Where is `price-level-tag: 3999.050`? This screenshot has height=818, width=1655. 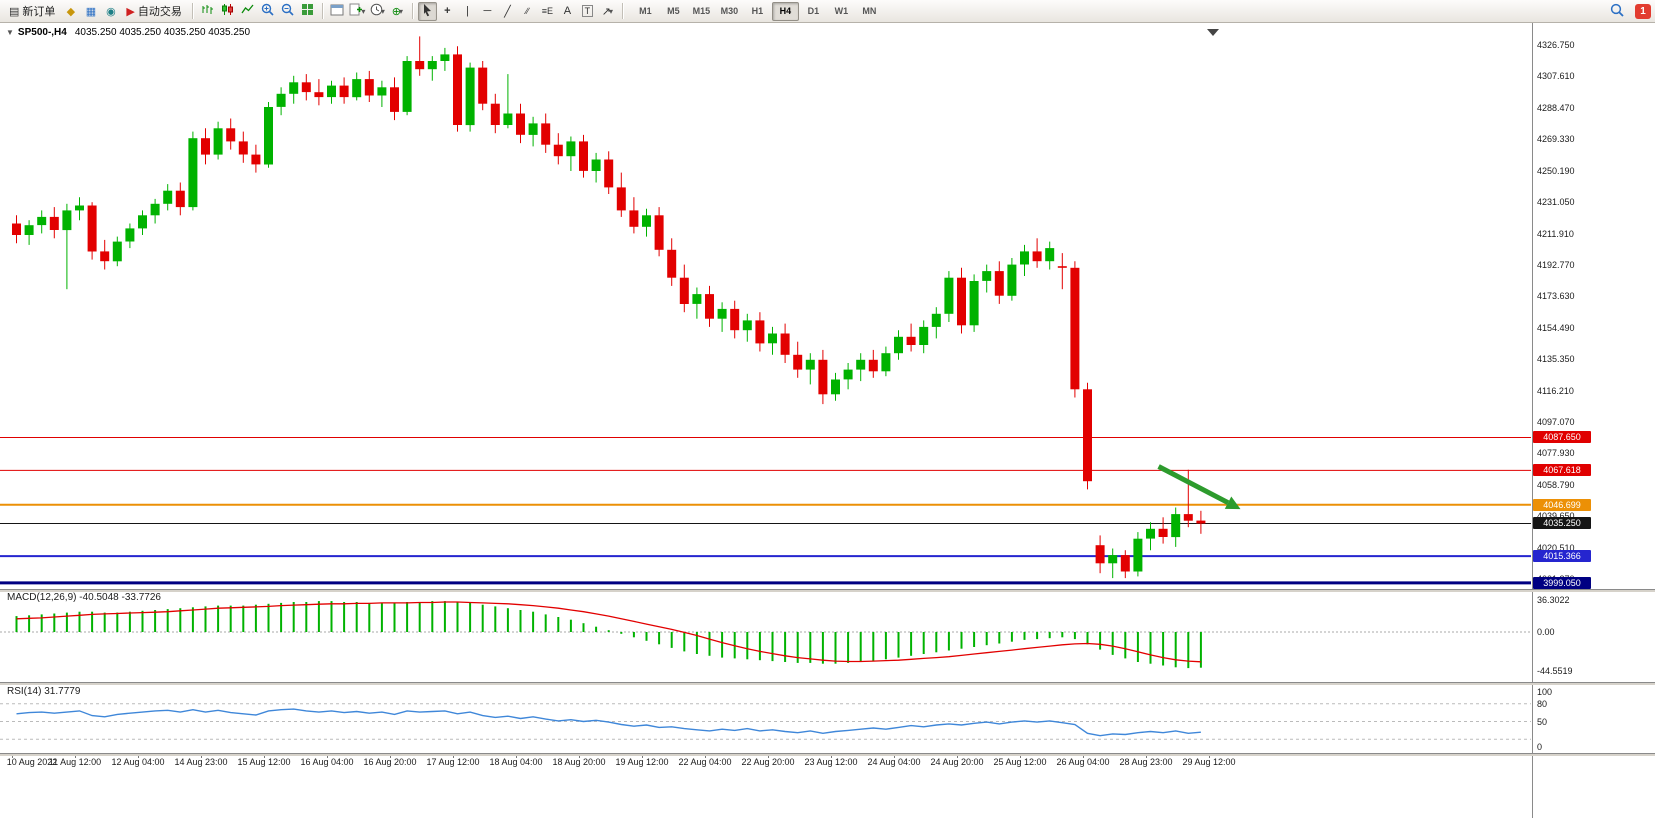
price-level-tag: 3999.050 is located at coordinates (1562, 583).